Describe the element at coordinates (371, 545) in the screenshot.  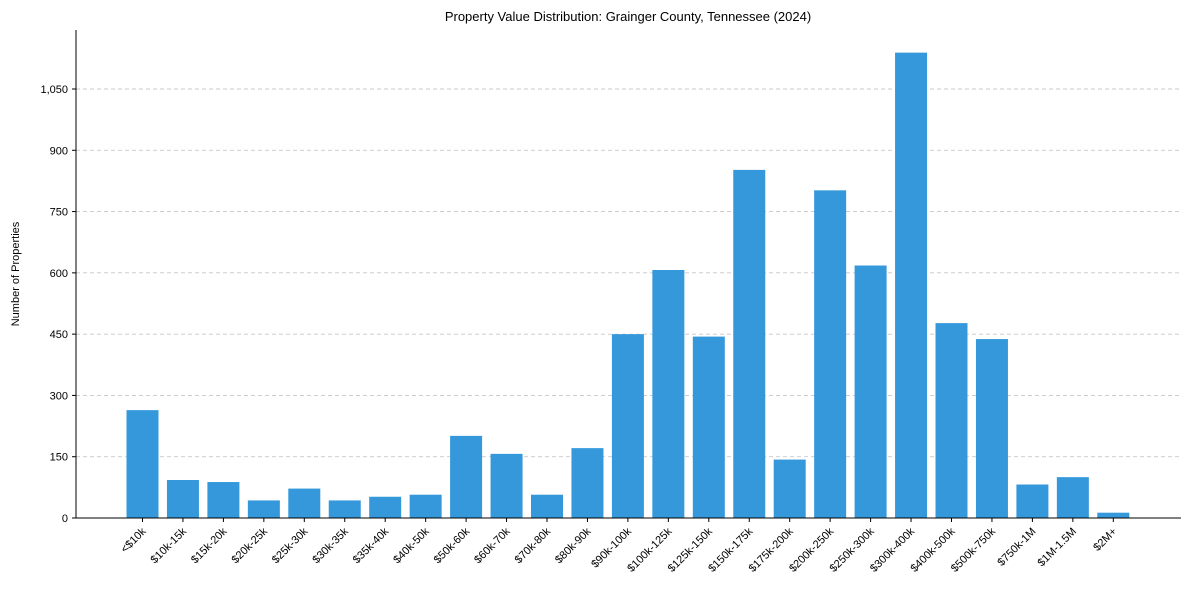
I see `x-tick-label: $35k-40k` at that location.